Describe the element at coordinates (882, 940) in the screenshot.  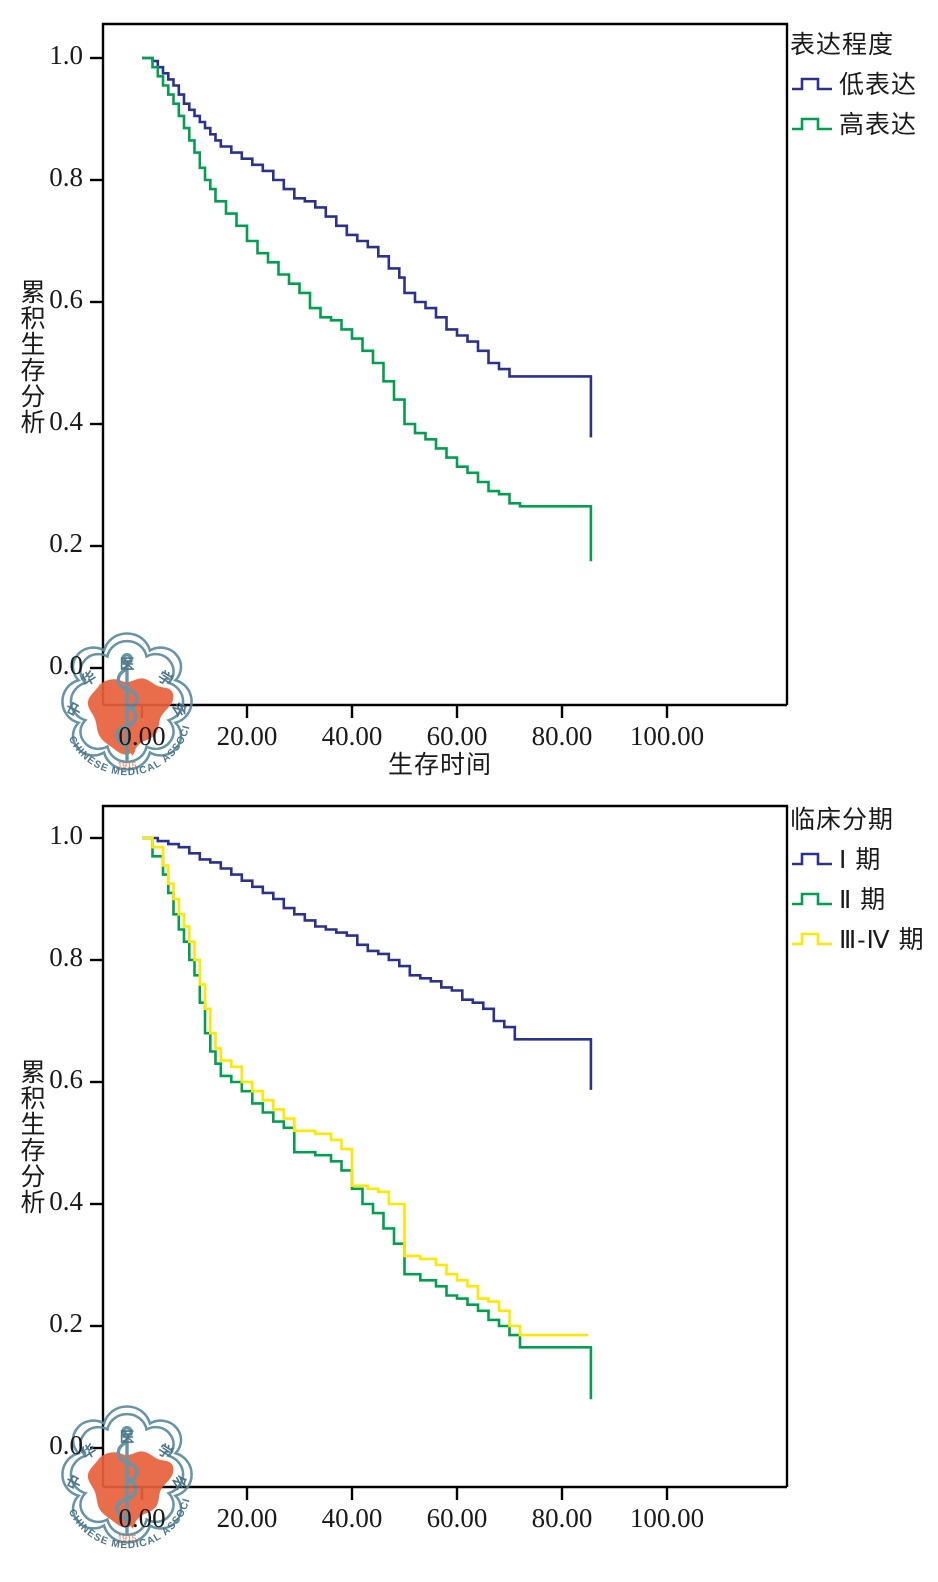
I see `legend-label-stage-3-4: Ⅲ-Ⅳ 期` at that location.